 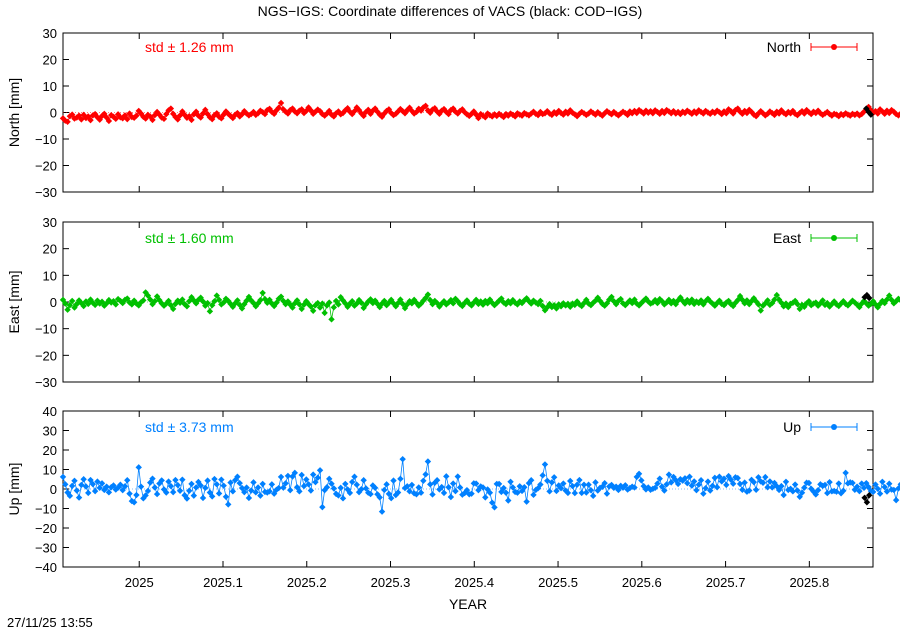 What do you see at coordinates (189, 47) in the screenshot?
I see `std-annotation-north: std ± 1.26 mm` at bounding box center [189, 47].